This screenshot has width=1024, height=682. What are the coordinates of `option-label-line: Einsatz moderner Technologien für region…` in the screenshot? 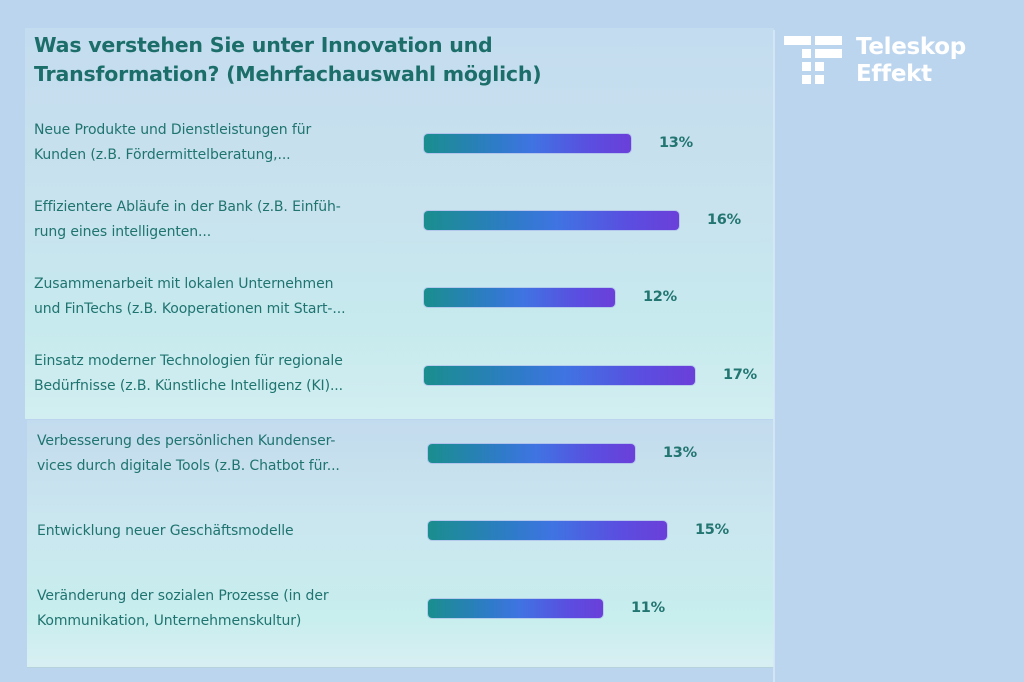 It's located at (188, 361).